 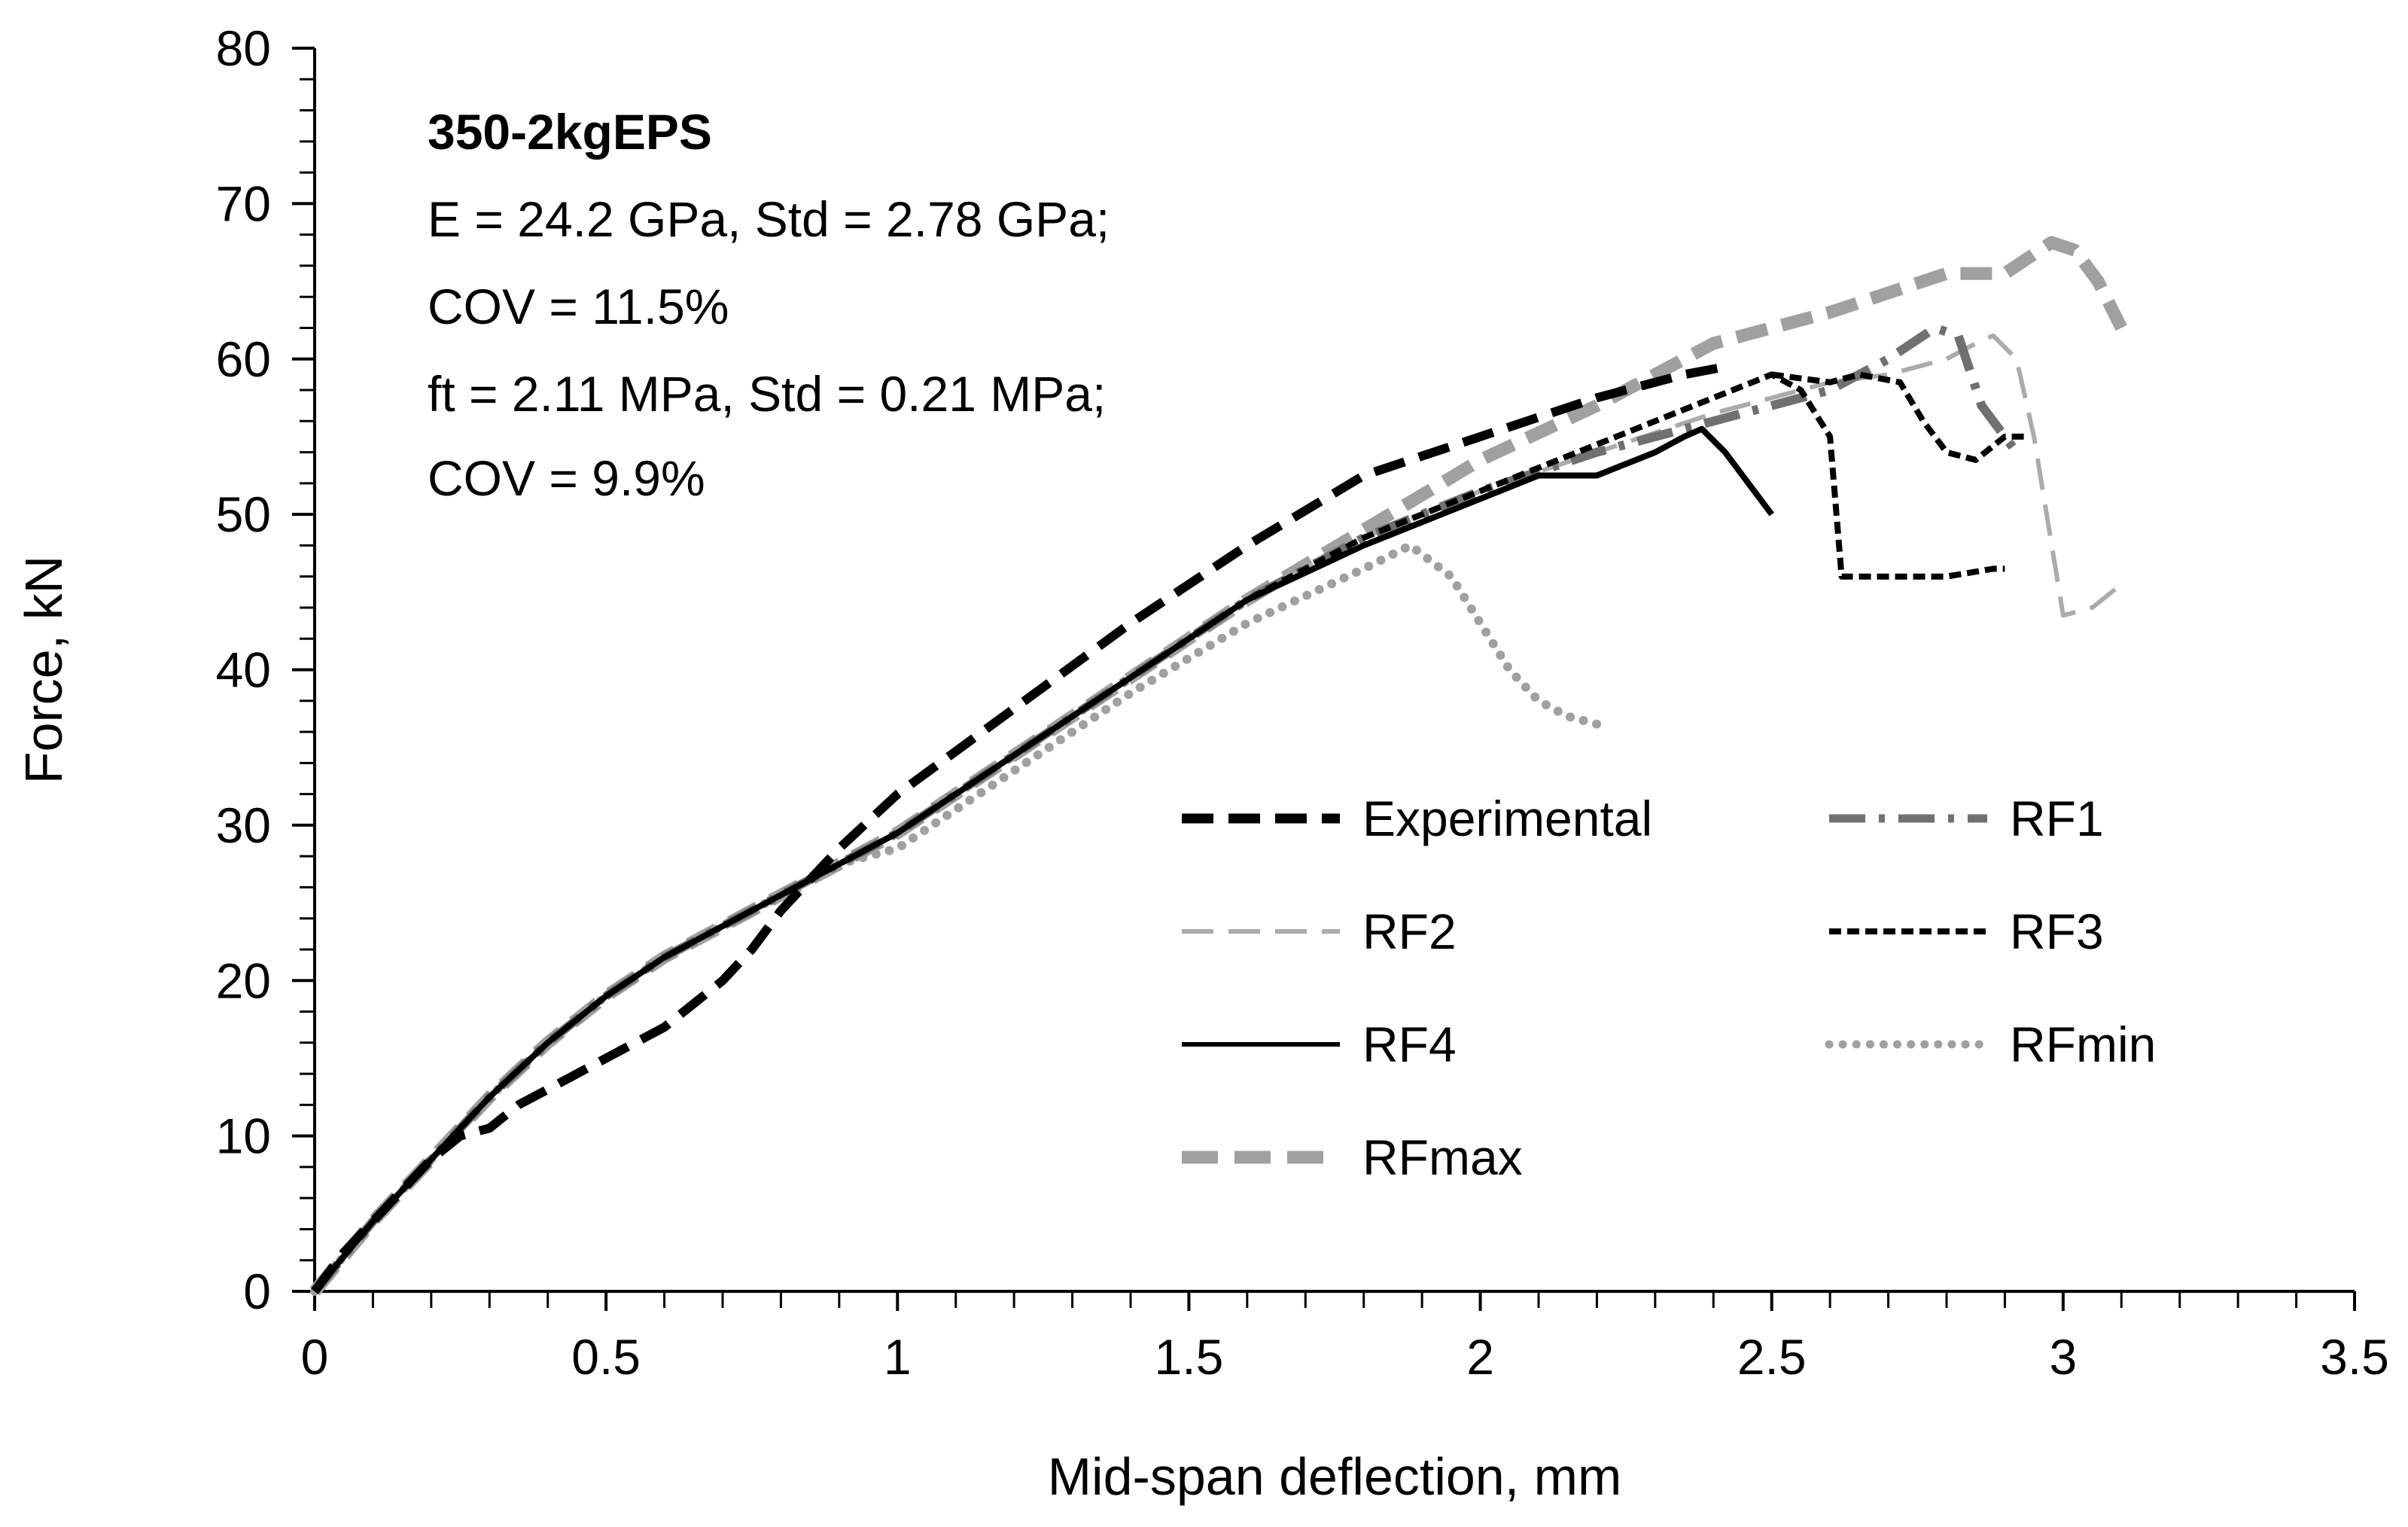 What do you see at coordinates (2057, 931) in the screenshot?
I see `legend-label-rf3: RF3` at bounding box center [2057, 931].